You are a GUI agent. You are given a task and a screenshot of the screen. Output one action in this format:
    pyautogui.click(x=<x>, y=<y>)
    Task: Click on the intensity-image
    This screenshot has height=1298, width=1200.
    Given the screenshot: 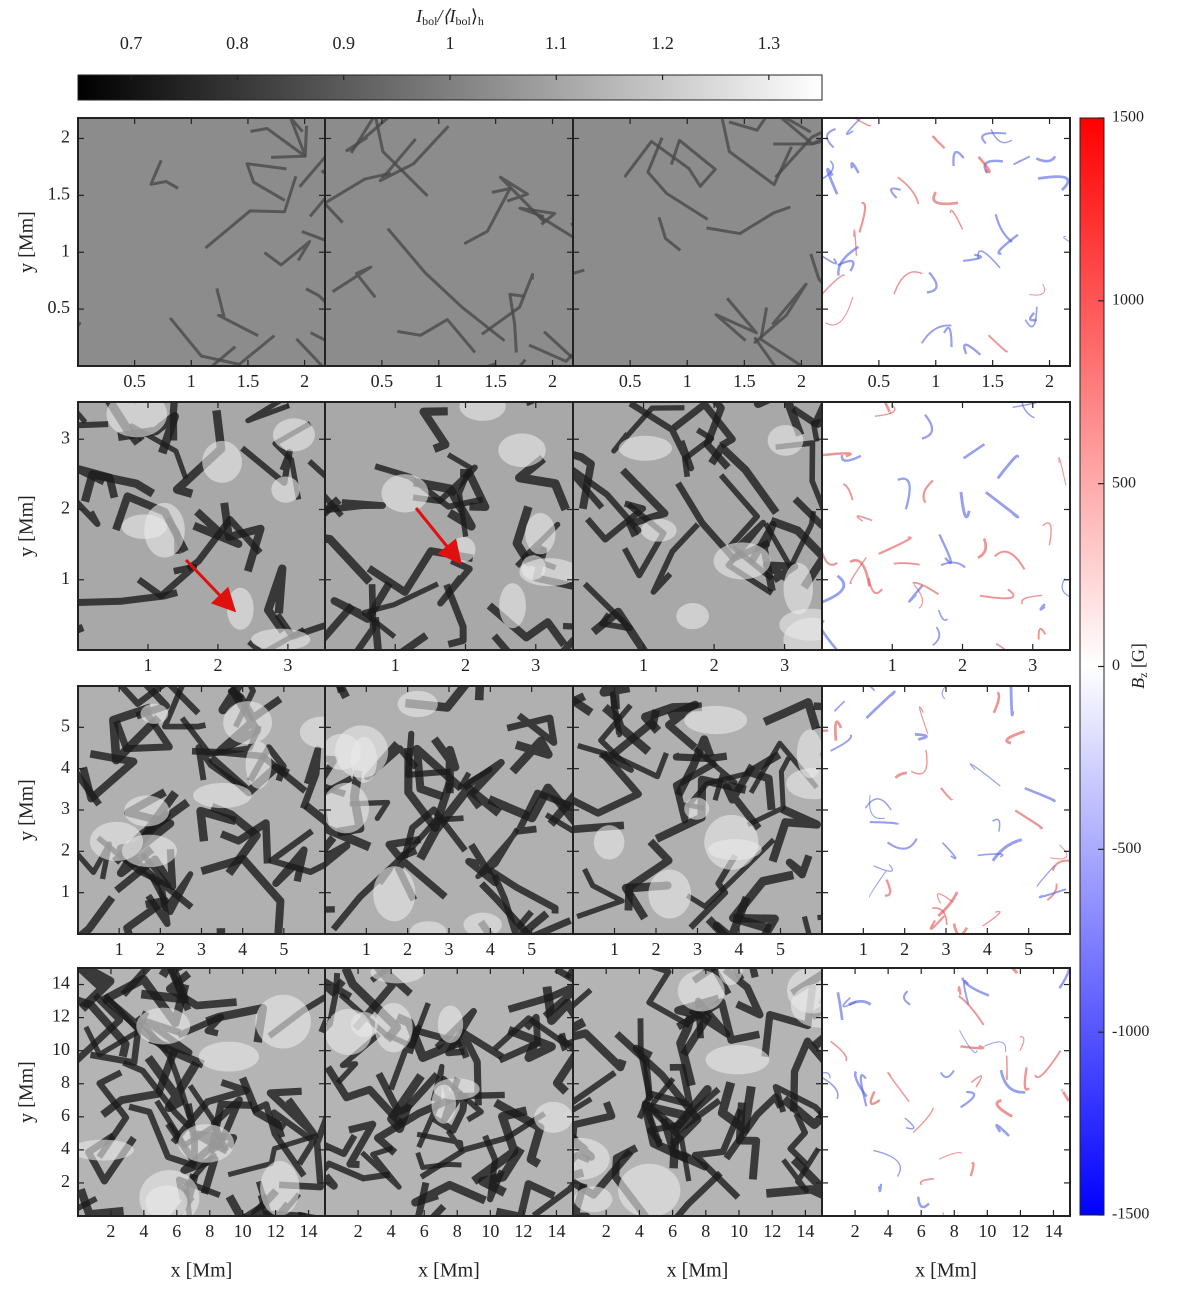 What is the action you would take?
    pyautogui.click(x=697, y=242)
    